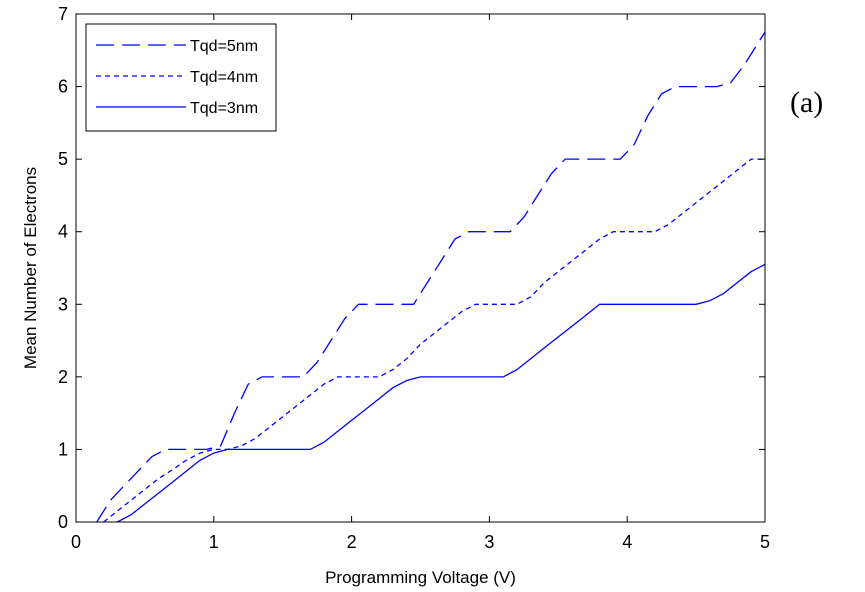 The height and width of the screenshot is (592, 865). I want to click on x-tick-label: 5, so click(765, 542).